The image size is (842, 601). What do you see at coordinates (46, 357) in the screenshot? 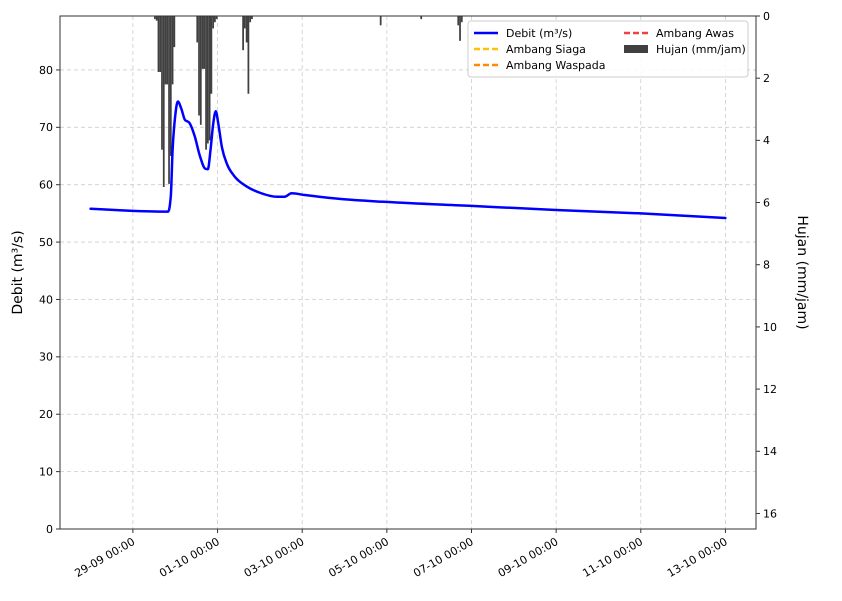
I see `y-tick-label: 30` at bounding box center [46, 357].